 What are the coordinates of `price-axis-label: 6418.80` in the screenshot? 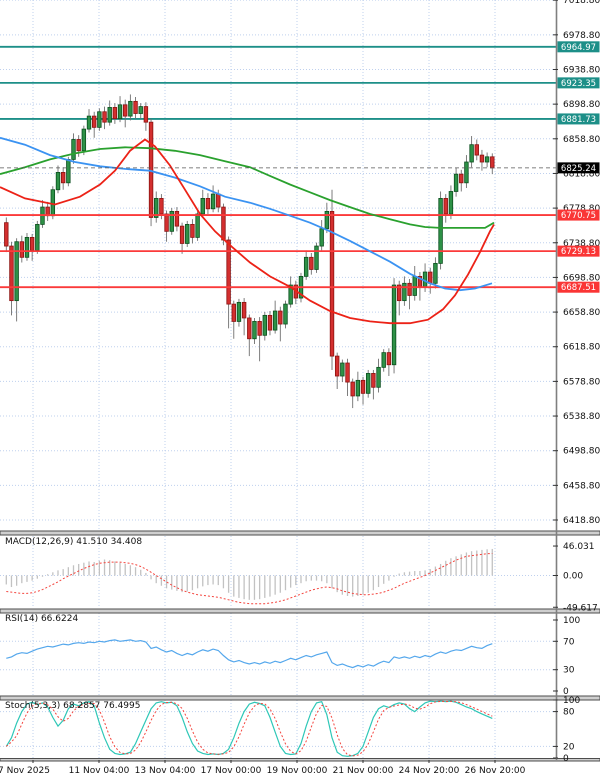 It's located at (581, 521).